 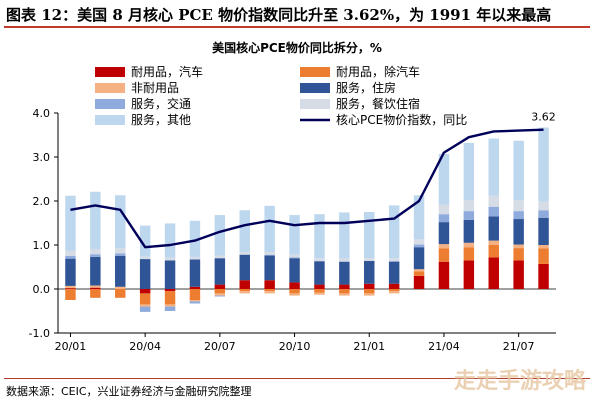 I want to click on legend-label-durable_auto: 耐用品，汽车, so click(x=167, y=71).